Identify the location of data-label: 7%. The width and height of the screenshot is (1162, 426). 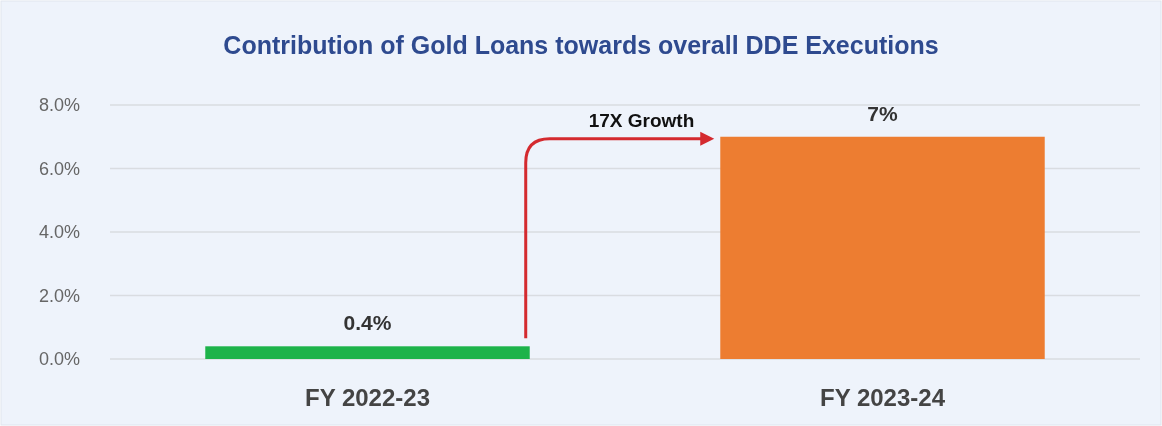
(882, 113).